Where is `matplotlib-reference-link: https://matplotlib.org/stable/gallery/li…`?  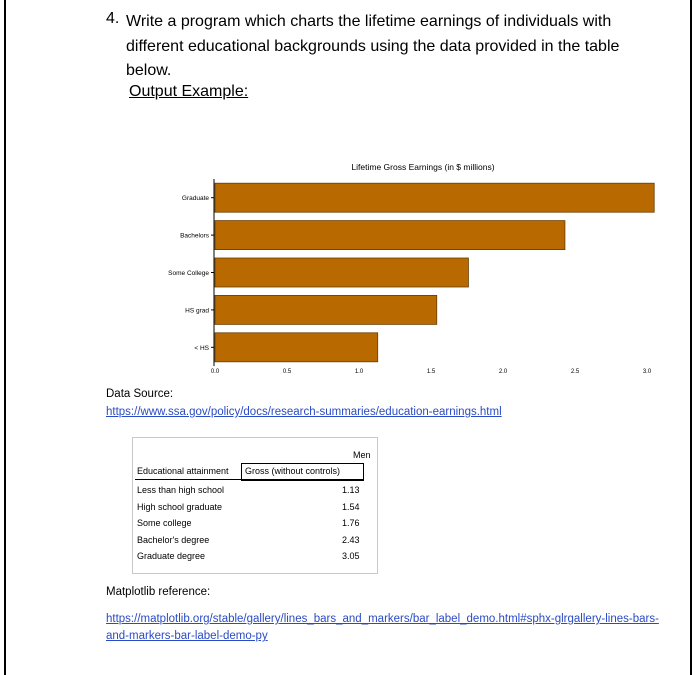 matplotlib-reference-link: https://matplotlib.org/stable/gallery/li… is located at coordinates (396, 628).